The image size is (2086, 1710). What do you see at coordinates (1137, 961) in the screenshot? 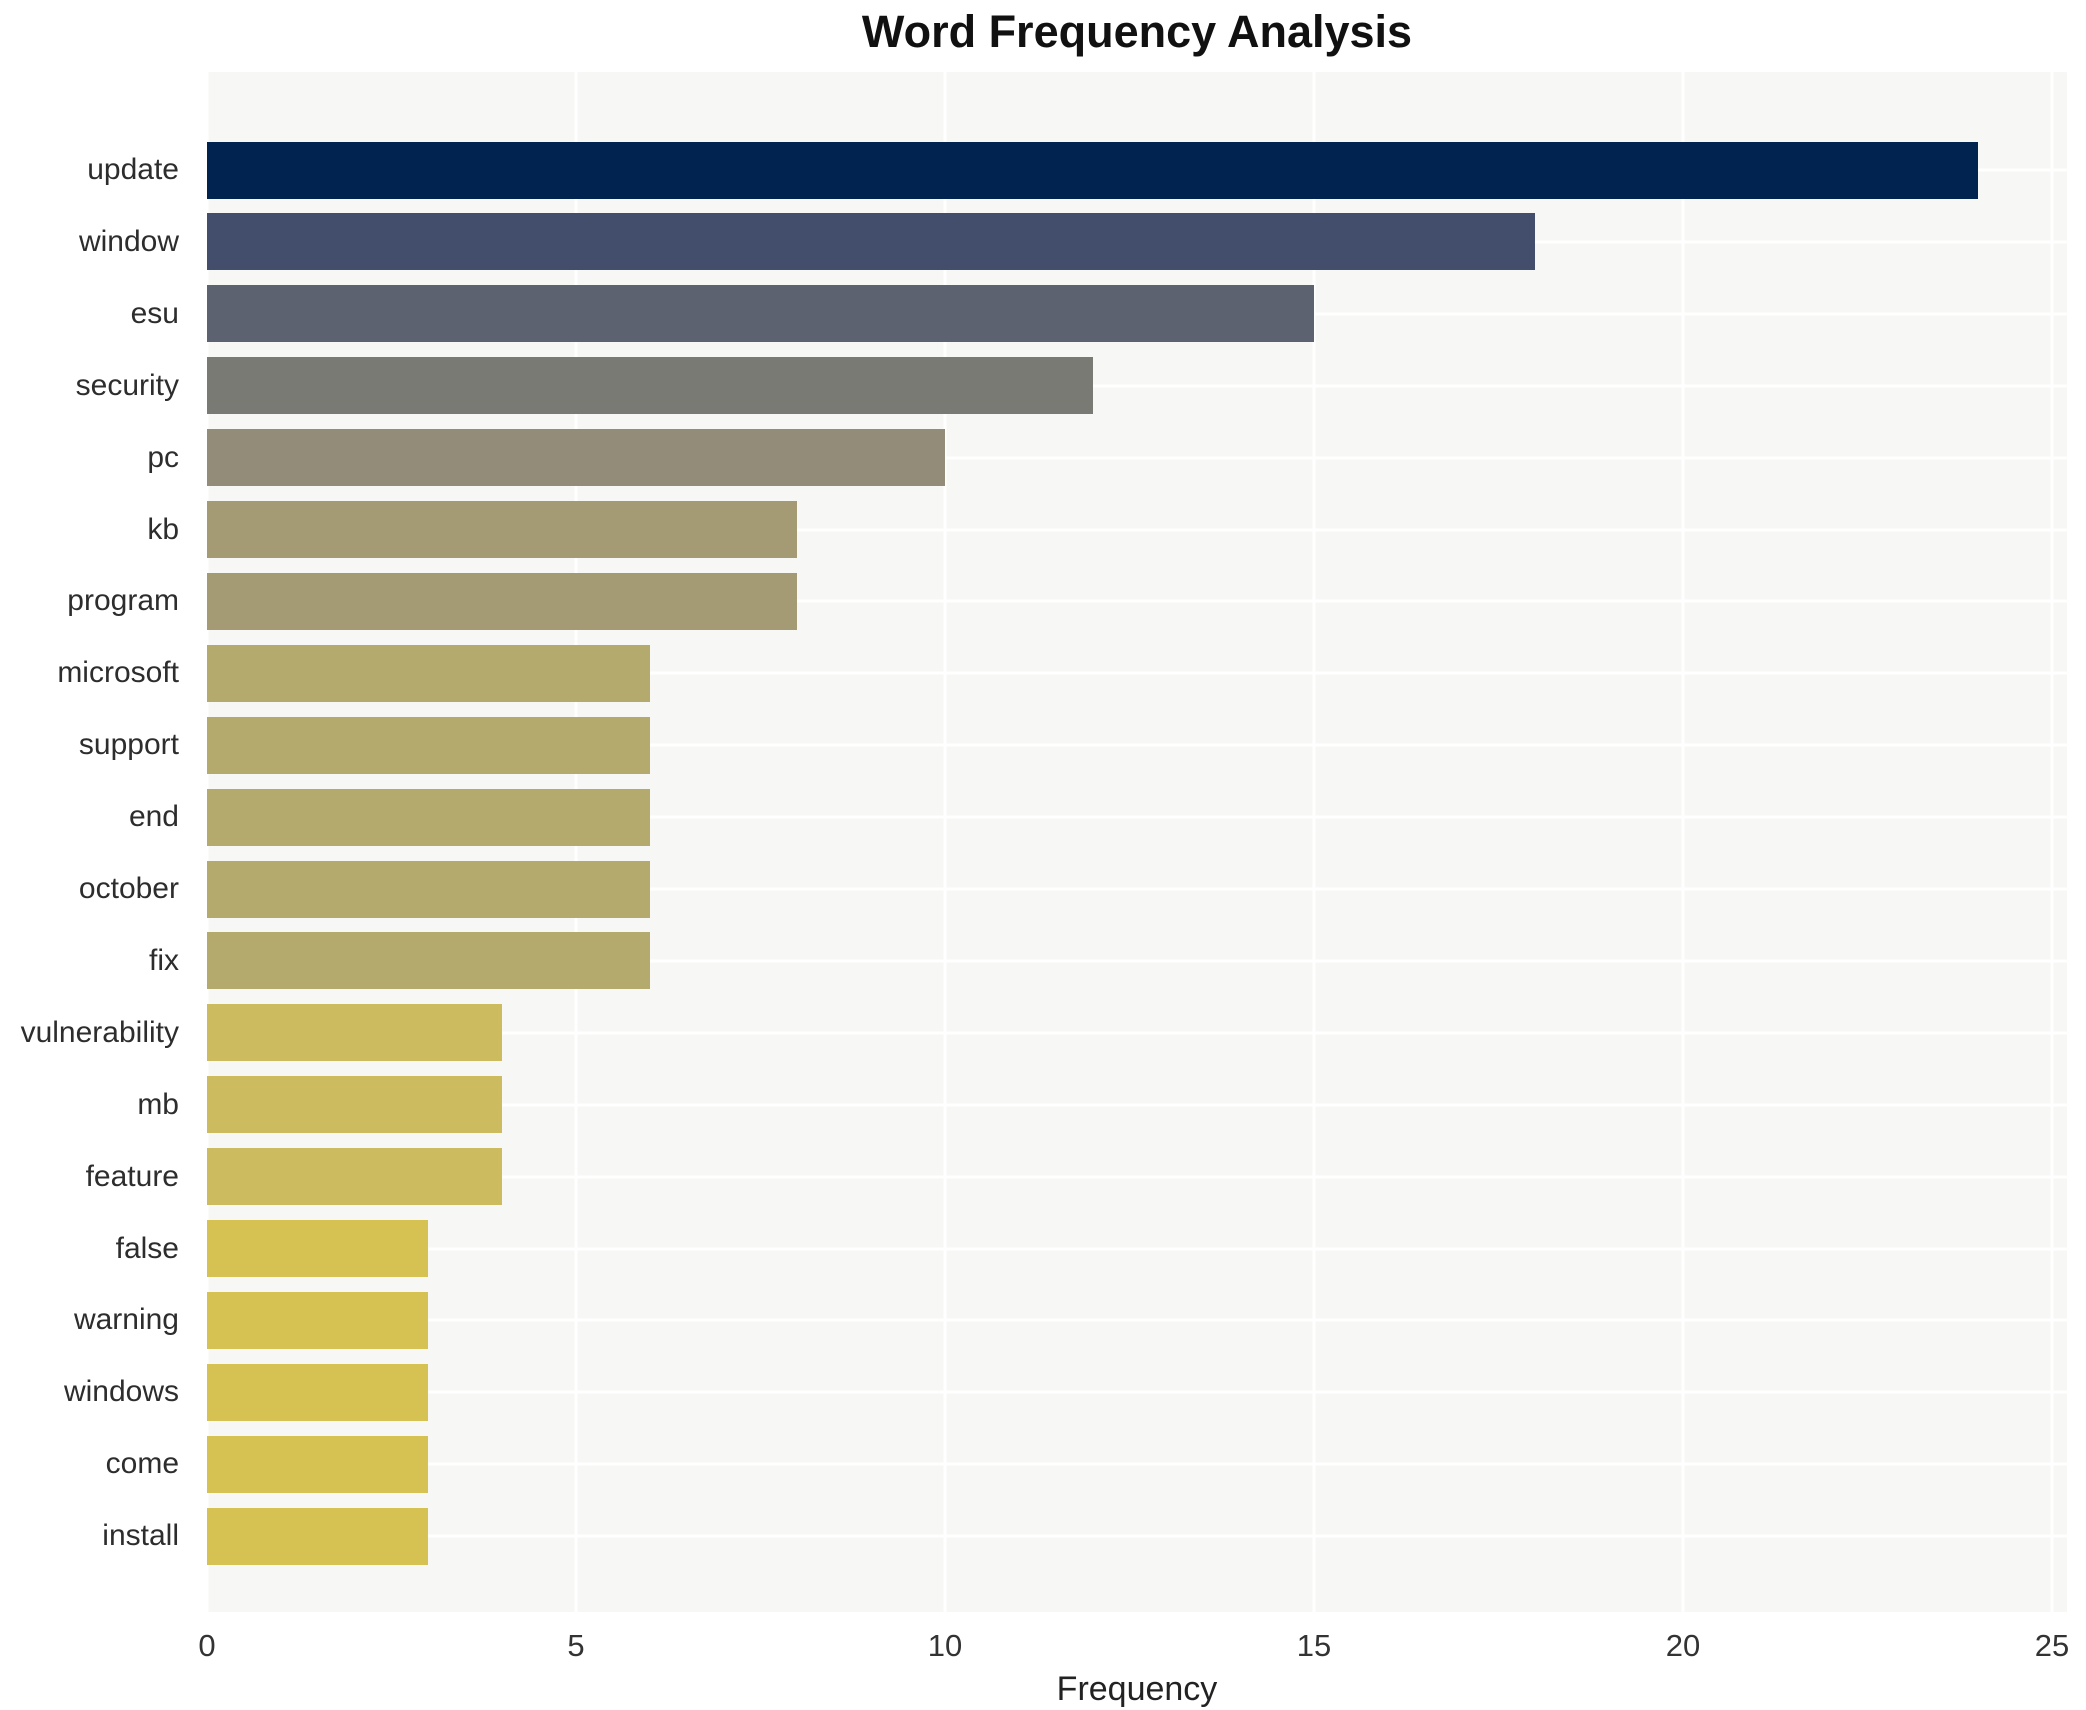
I see `gridline-row-fix` at bounding box center [1137, 961].